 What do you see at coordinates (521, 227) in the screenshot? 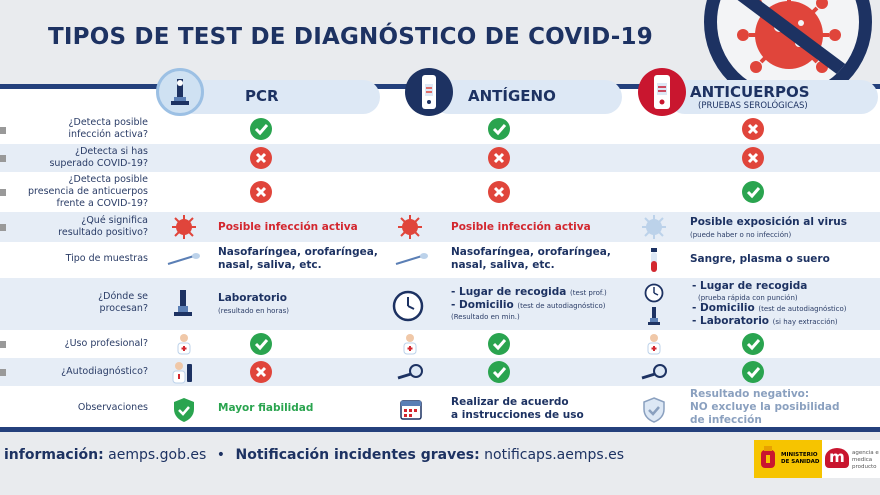
I see `resultado-antigeno: Posible infección activa` at bounding box center [521, 227].